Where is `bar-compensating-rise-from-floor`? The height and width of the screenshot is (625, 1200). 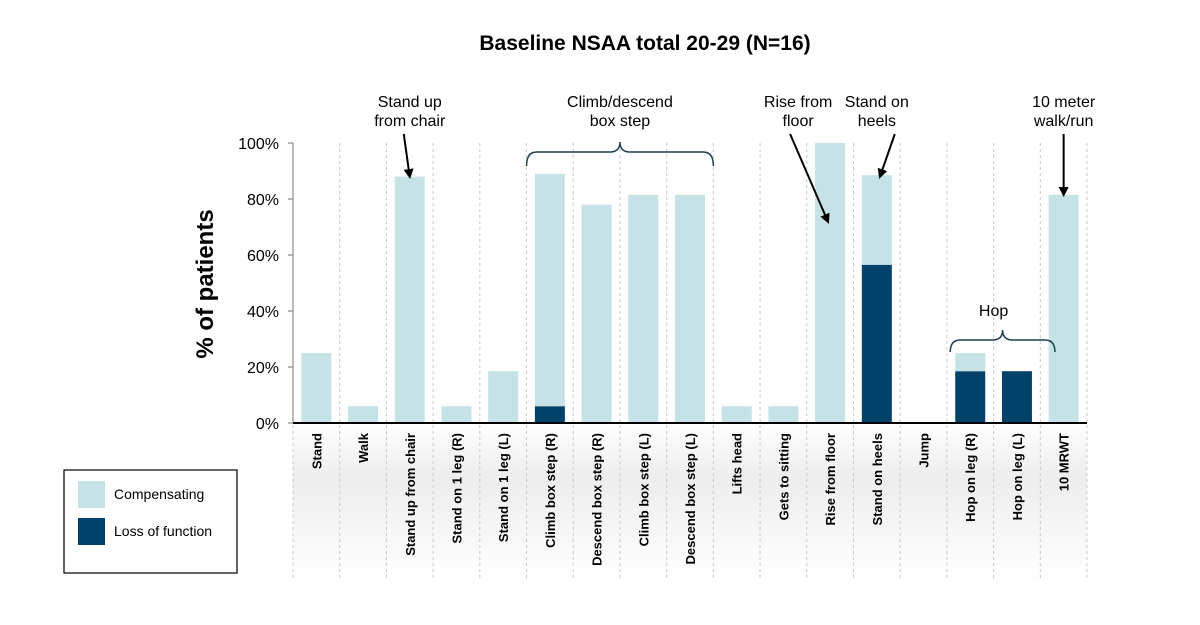 bar-compensating-rise-from-floor is located at coordinates (830, 283).